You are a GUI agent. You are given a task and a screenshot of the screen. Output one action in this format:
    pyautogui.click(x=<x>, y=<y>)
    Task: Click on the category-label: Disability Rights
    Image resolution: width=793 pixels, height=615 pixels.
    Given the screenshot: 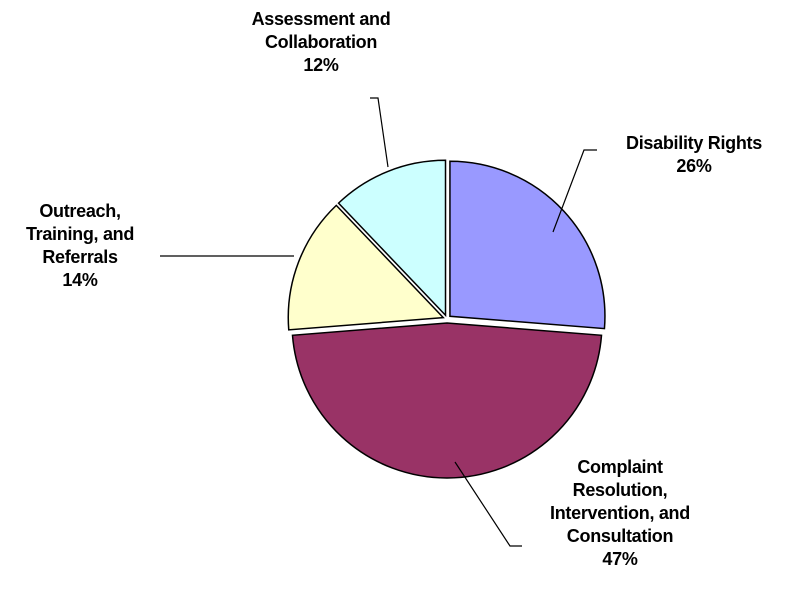 What is the action you would take?
    pyautogui.click(x=694, y=143)
    